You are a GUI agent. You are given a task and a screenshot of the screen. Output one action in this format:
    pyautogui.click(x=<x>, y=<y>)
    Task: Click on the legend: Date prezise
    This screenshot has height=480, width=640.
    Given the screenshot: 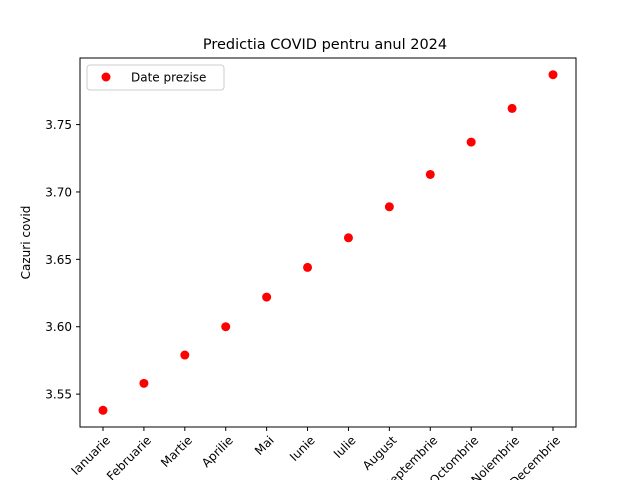 What is the action you would take?
    pyautogui.click(x=155, y=77)
    